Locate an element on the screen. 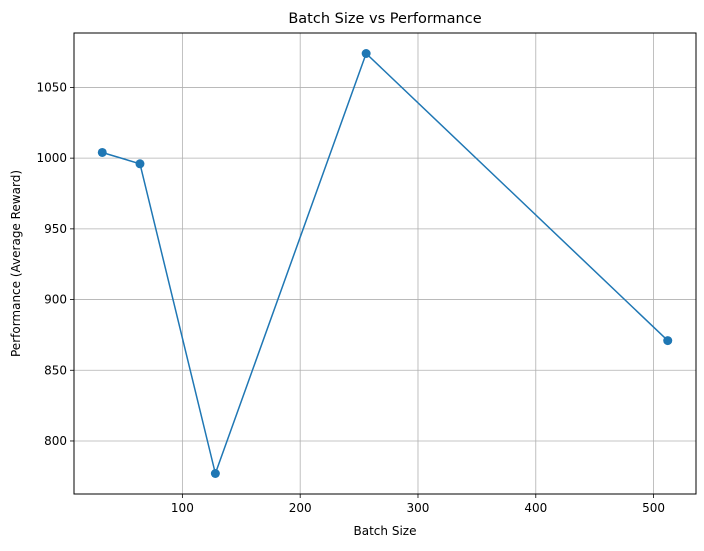 This screenshot has height=551, width=704. y-tick-label: 850 is located at coordinates (55, 370).